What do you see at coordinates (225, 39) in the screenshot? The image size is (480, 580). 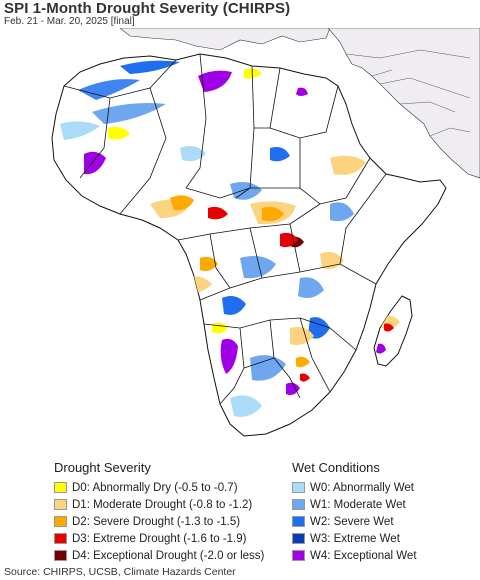 I see `europe-landmass` at bounding box center [225, 39].